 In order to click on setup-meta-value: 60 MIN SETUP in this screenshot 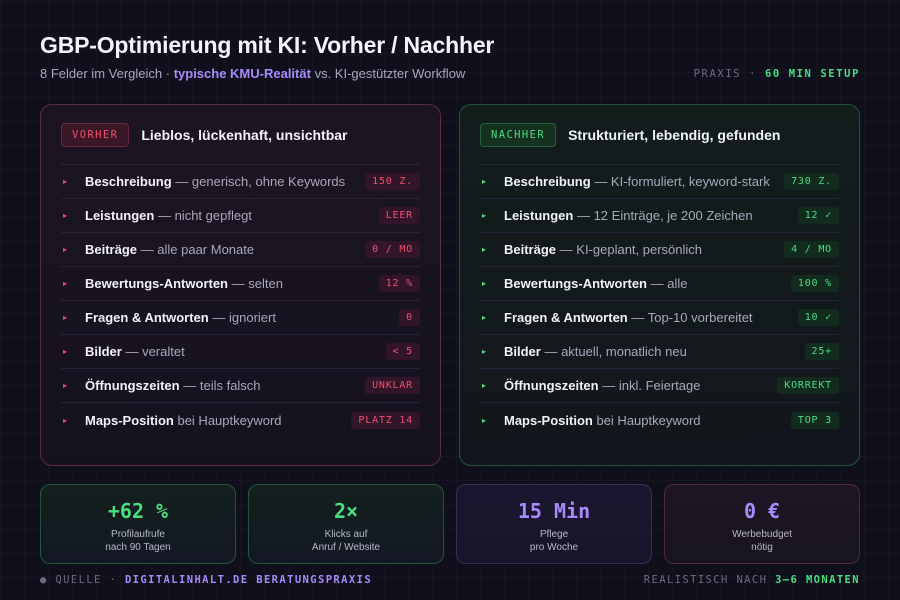, I will do `click(812, 74)`.